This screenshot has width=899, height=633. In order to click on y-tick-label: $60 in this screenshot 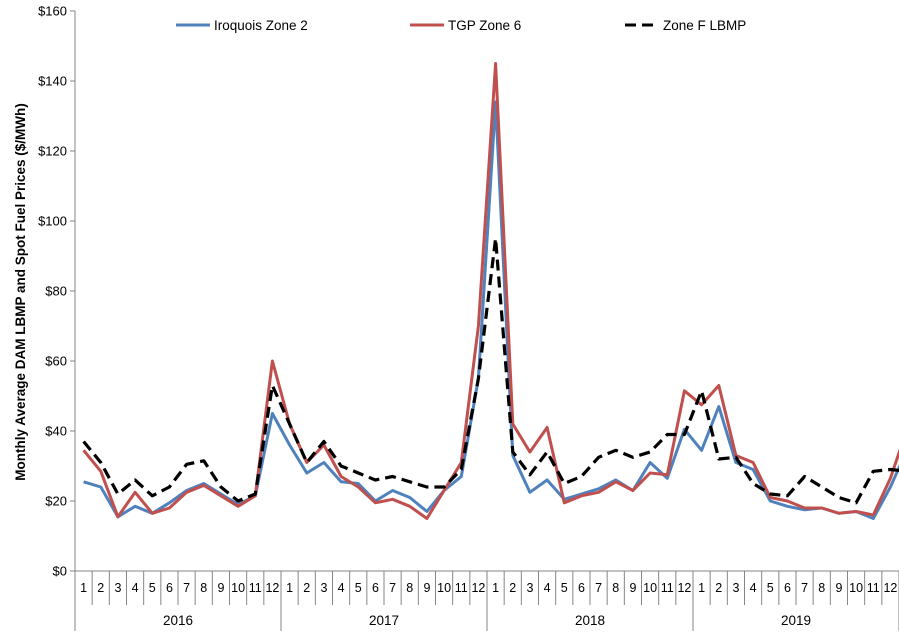, I will do `click(56, 361)`.